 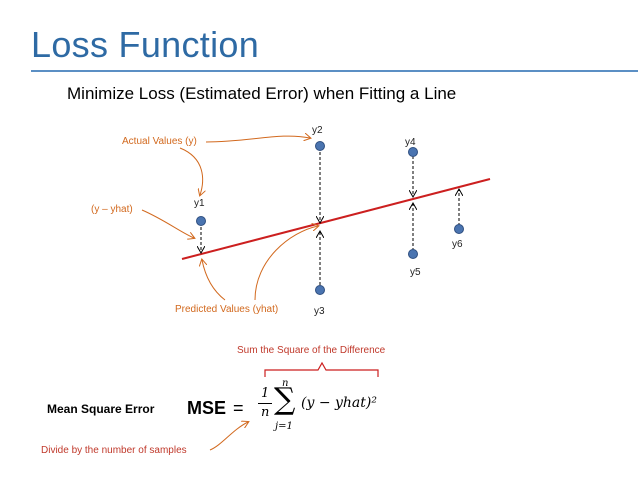 What do you see at coordinates (285, 383) in the screenshot?
I see `sum-upper-limit: n` at bounding box center [285, 383].